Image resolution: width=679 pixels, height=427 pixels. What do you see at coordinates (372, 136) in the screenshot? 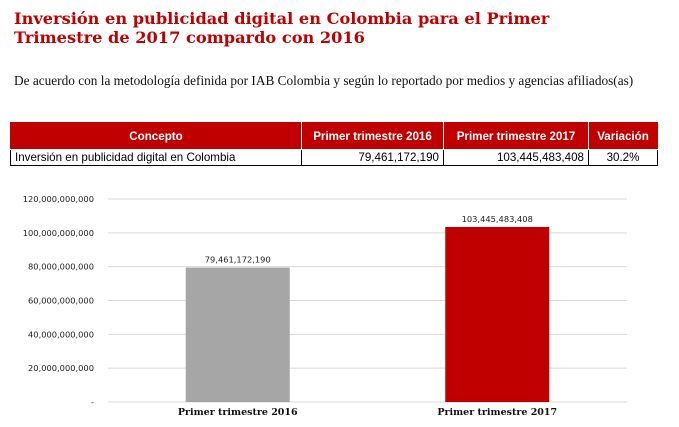
I see `column-header-q1-2016: Primer trimestre 2016` at bounding box center [372, 136].